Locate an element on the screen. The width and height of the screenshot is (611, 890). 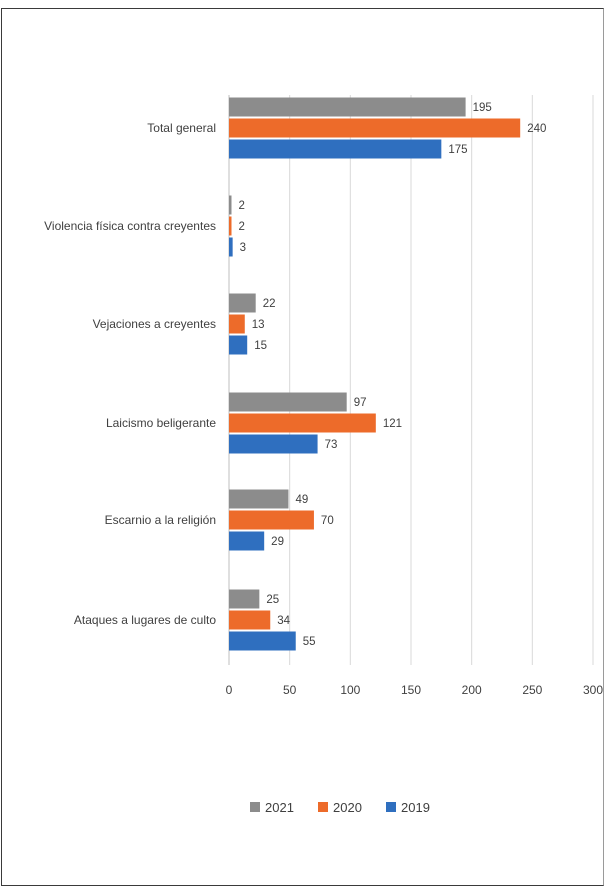
x-tick-label-50: 50 is located at coordinates (290, 690).